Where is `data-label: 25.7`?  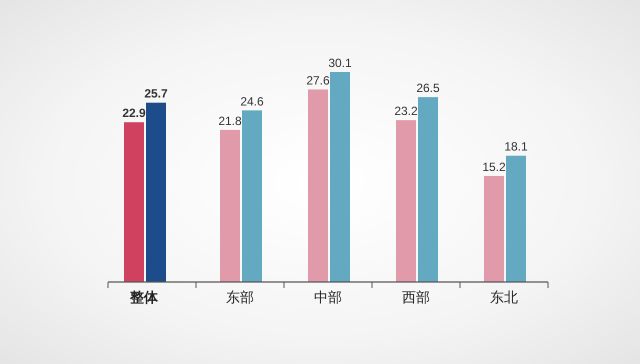 data-label: 25.7 is located at coordinates (156, 93).